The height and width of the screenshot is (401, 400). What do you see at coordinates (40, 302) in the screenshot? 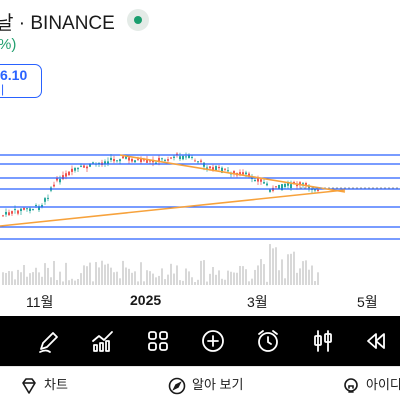
I see `x-axis-label-nov: 11월` at bounding box center [40, 302].